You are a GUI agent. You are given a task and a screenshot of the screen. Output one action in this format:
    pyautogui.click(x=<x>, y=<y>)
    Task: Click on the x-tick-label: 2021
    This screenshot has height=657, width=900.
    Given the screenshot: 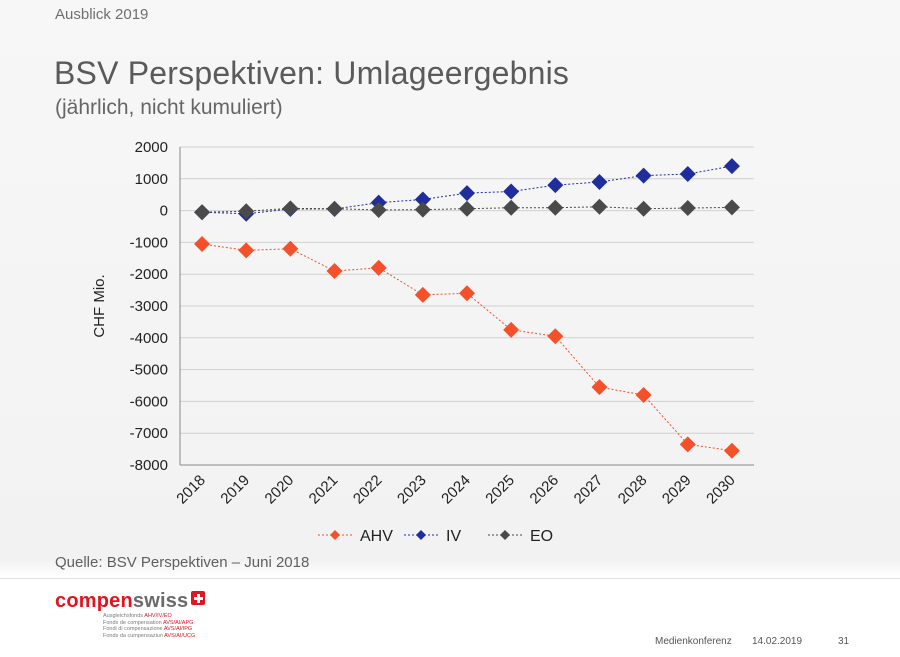 What is the action you would take?
    pyautogui.click(x=324, y=490)
    